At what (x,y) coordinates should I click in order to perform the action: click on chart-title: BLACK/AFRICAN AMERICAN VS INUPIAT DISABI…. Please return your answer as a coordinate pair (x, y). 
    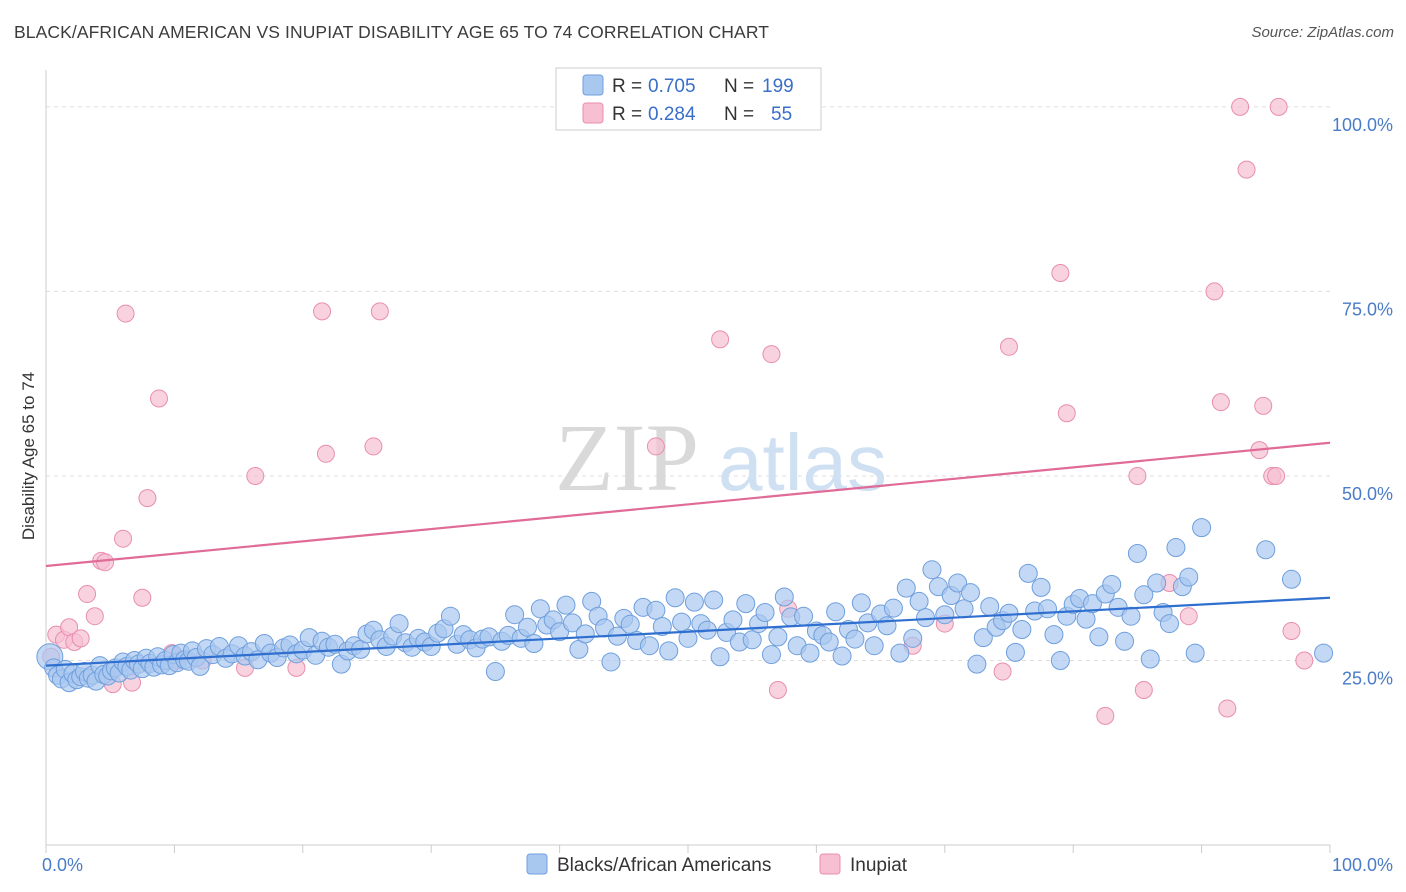
    Looking at the image, I should click on (392, 32).